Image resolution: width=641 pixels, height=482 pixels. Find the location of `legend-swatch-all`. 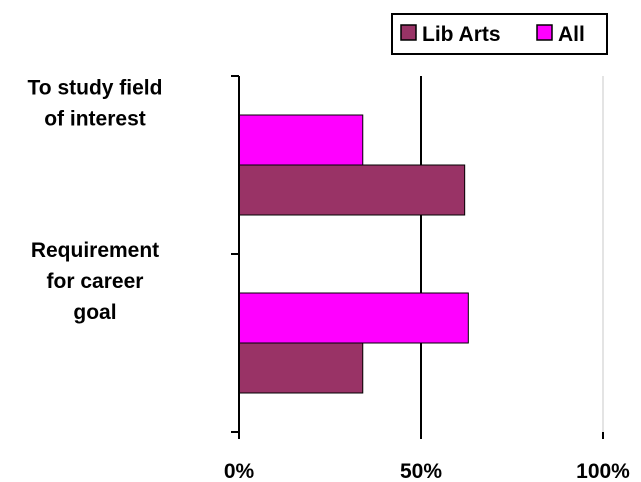

legend-swatch-all is located at coordinates (544, 32).